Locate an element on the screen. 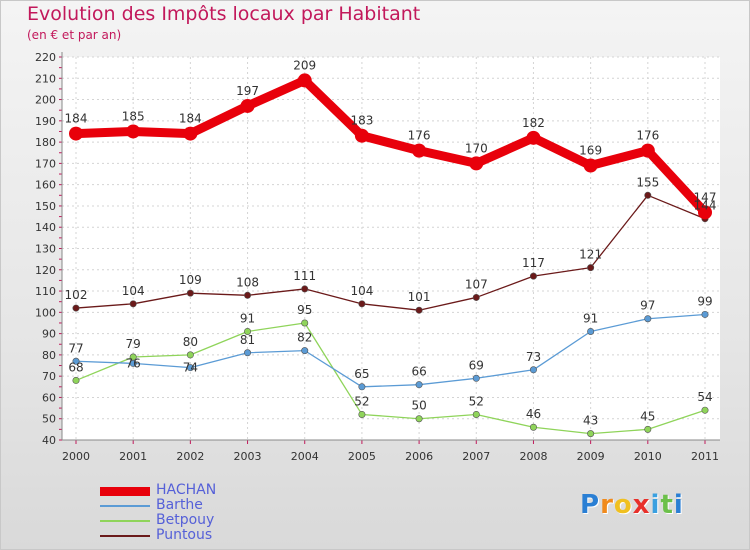  data-label: 54 is located at coordinates (704, 397).